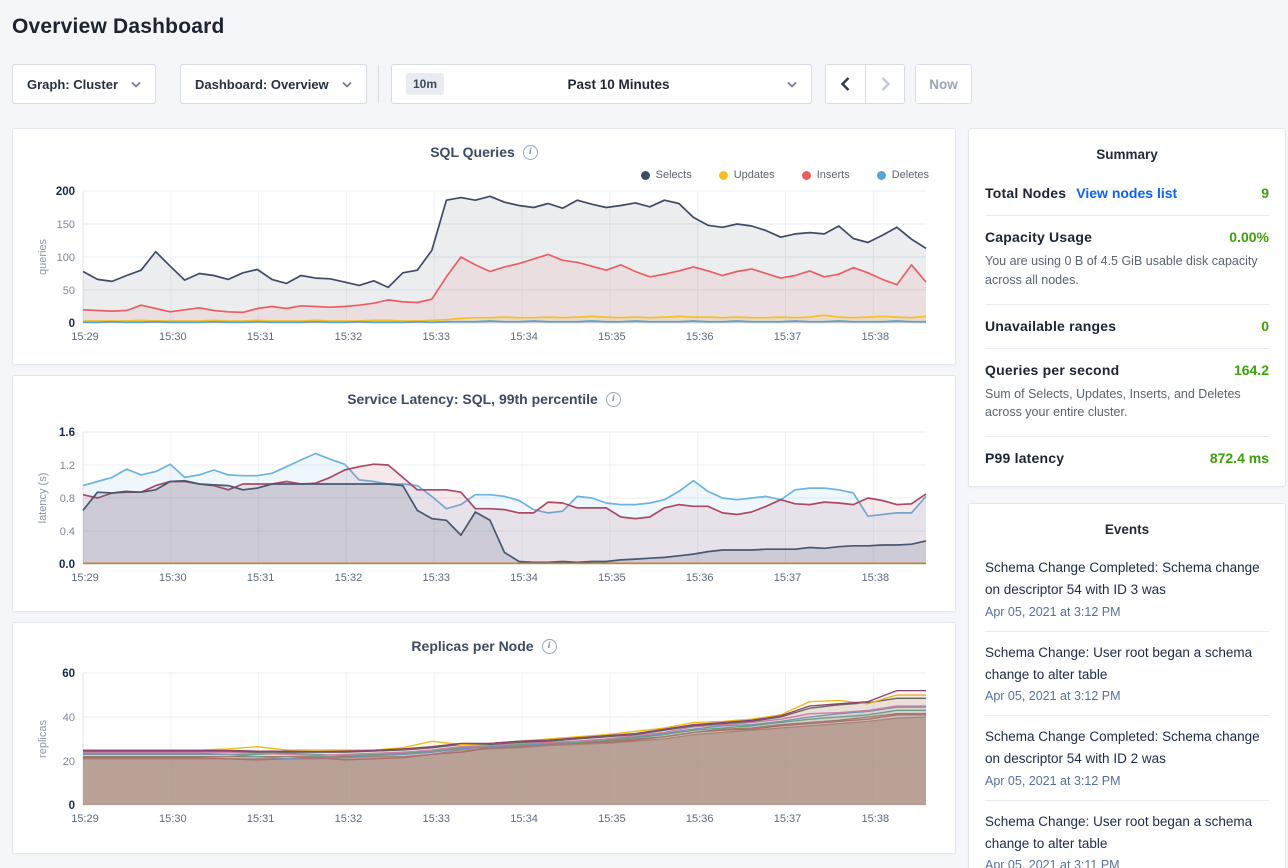  I want to click on svg-text: 1.6, so click(67, 433).